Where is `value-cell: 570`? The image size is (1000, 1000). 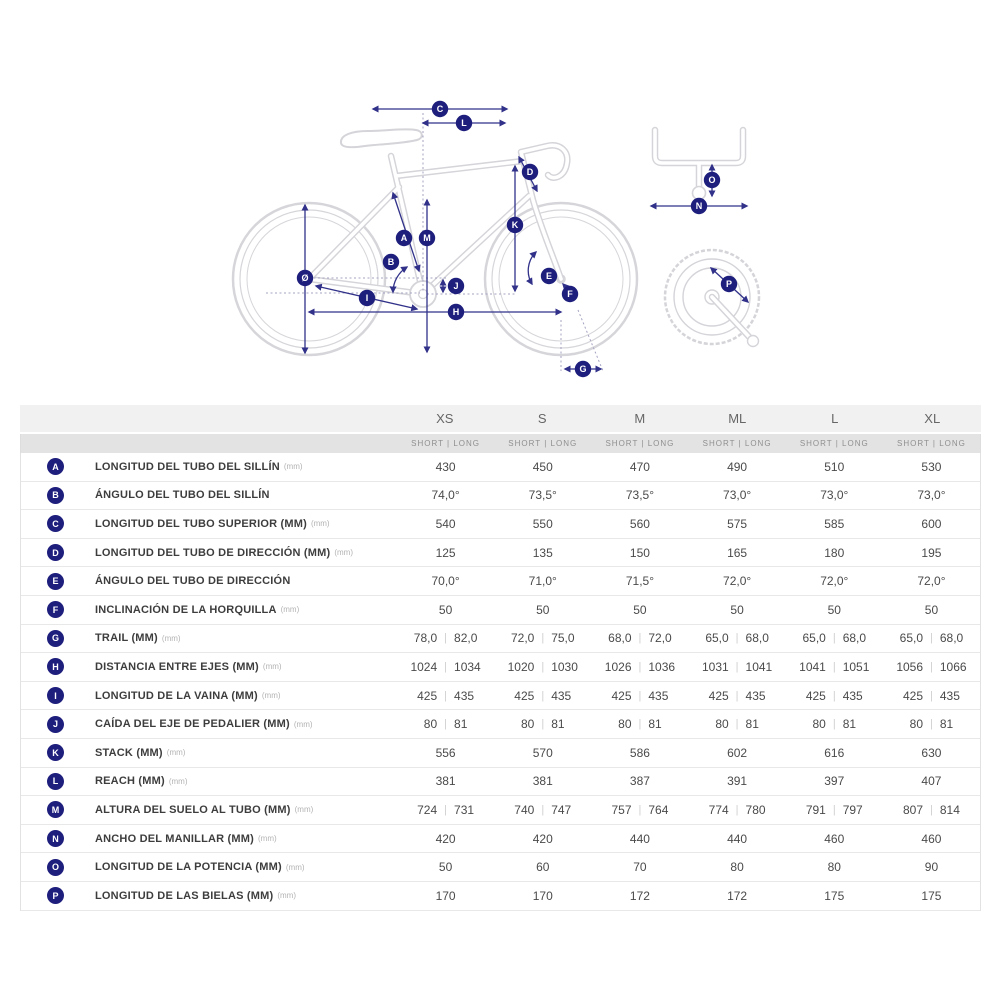 value-cell: 570 is located at coordinates (542, 753).